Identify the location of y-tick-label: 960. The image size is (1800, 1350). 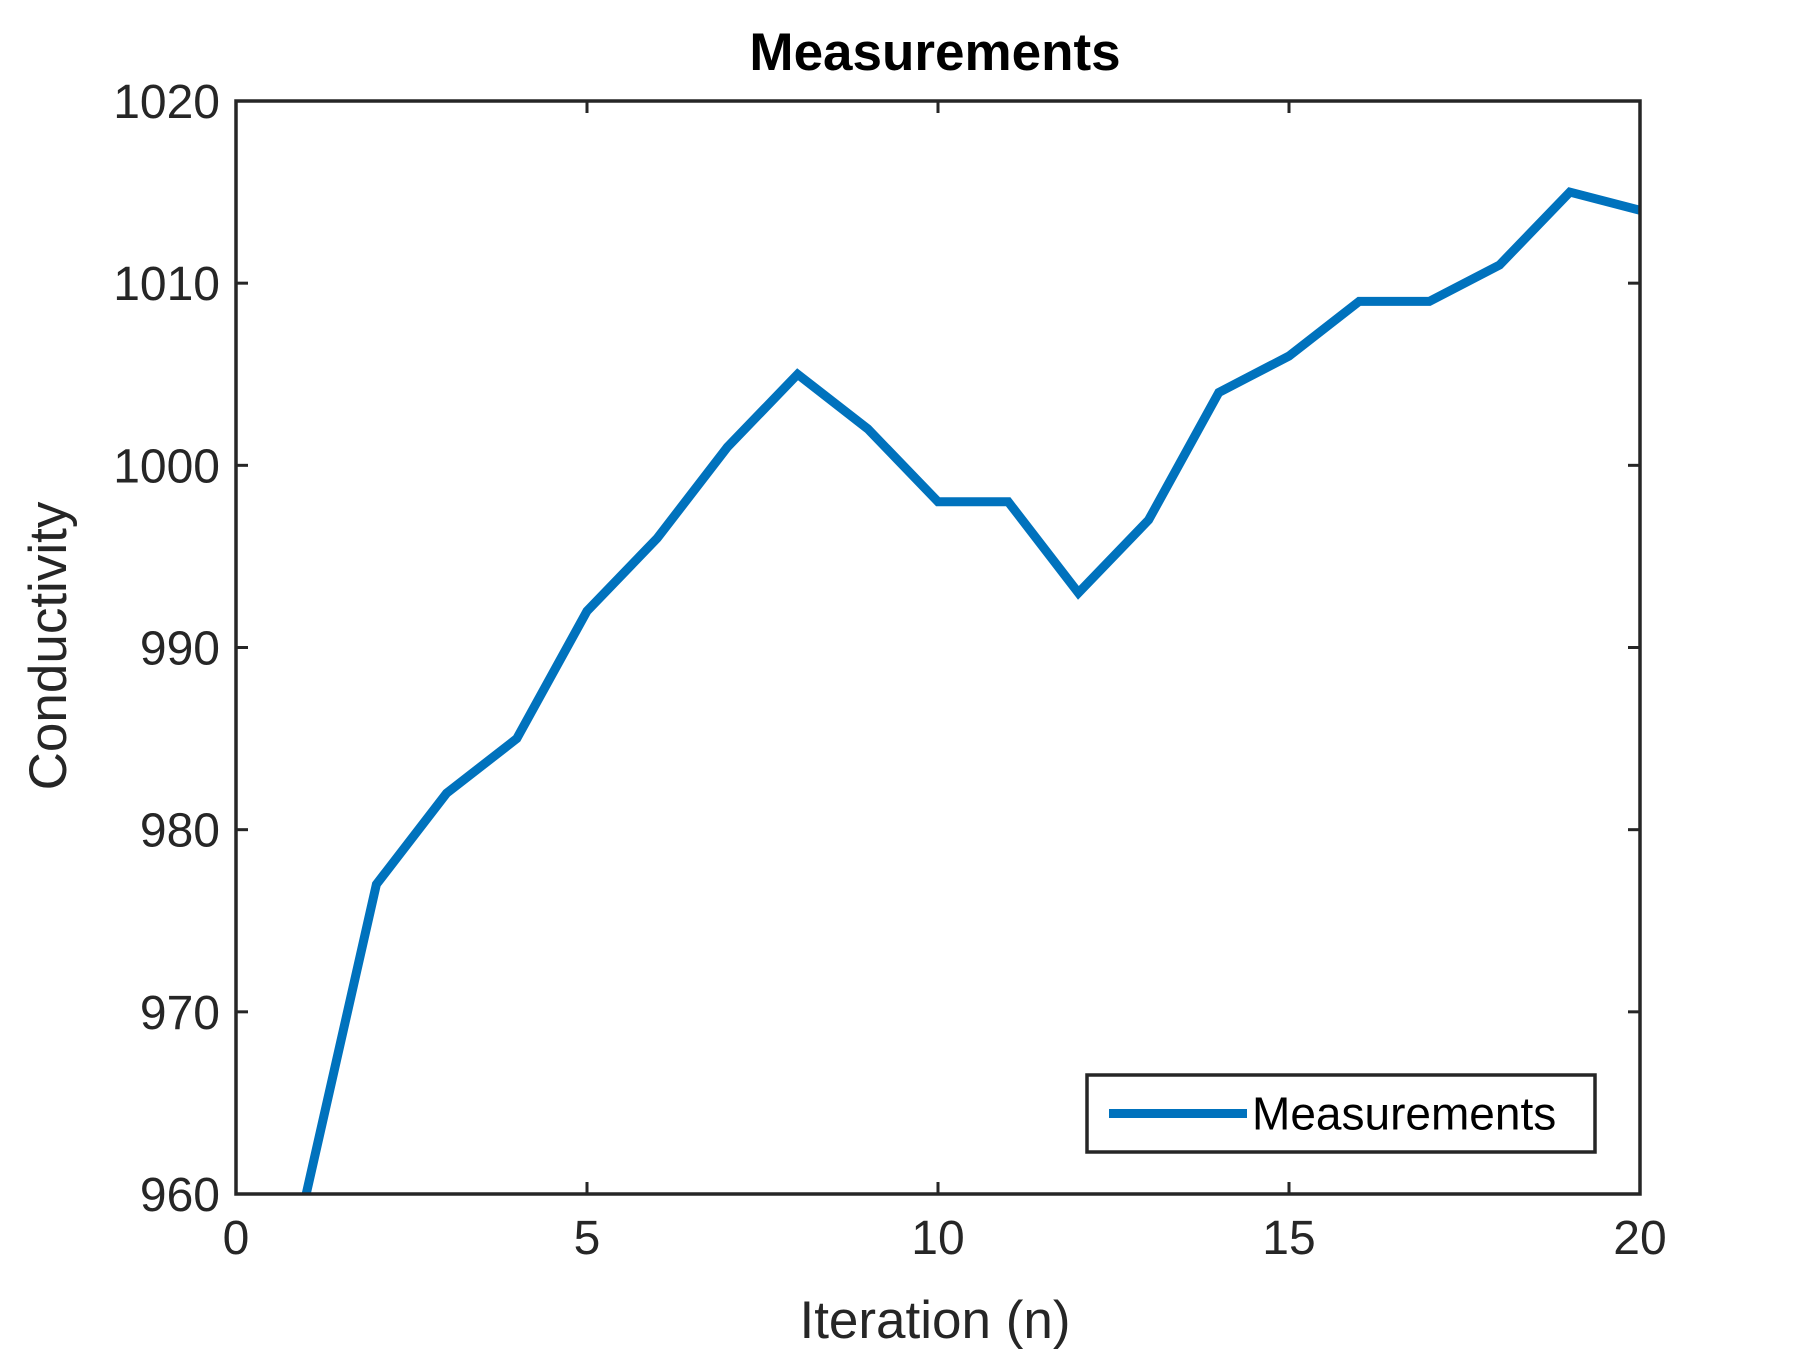
(180, 1195).